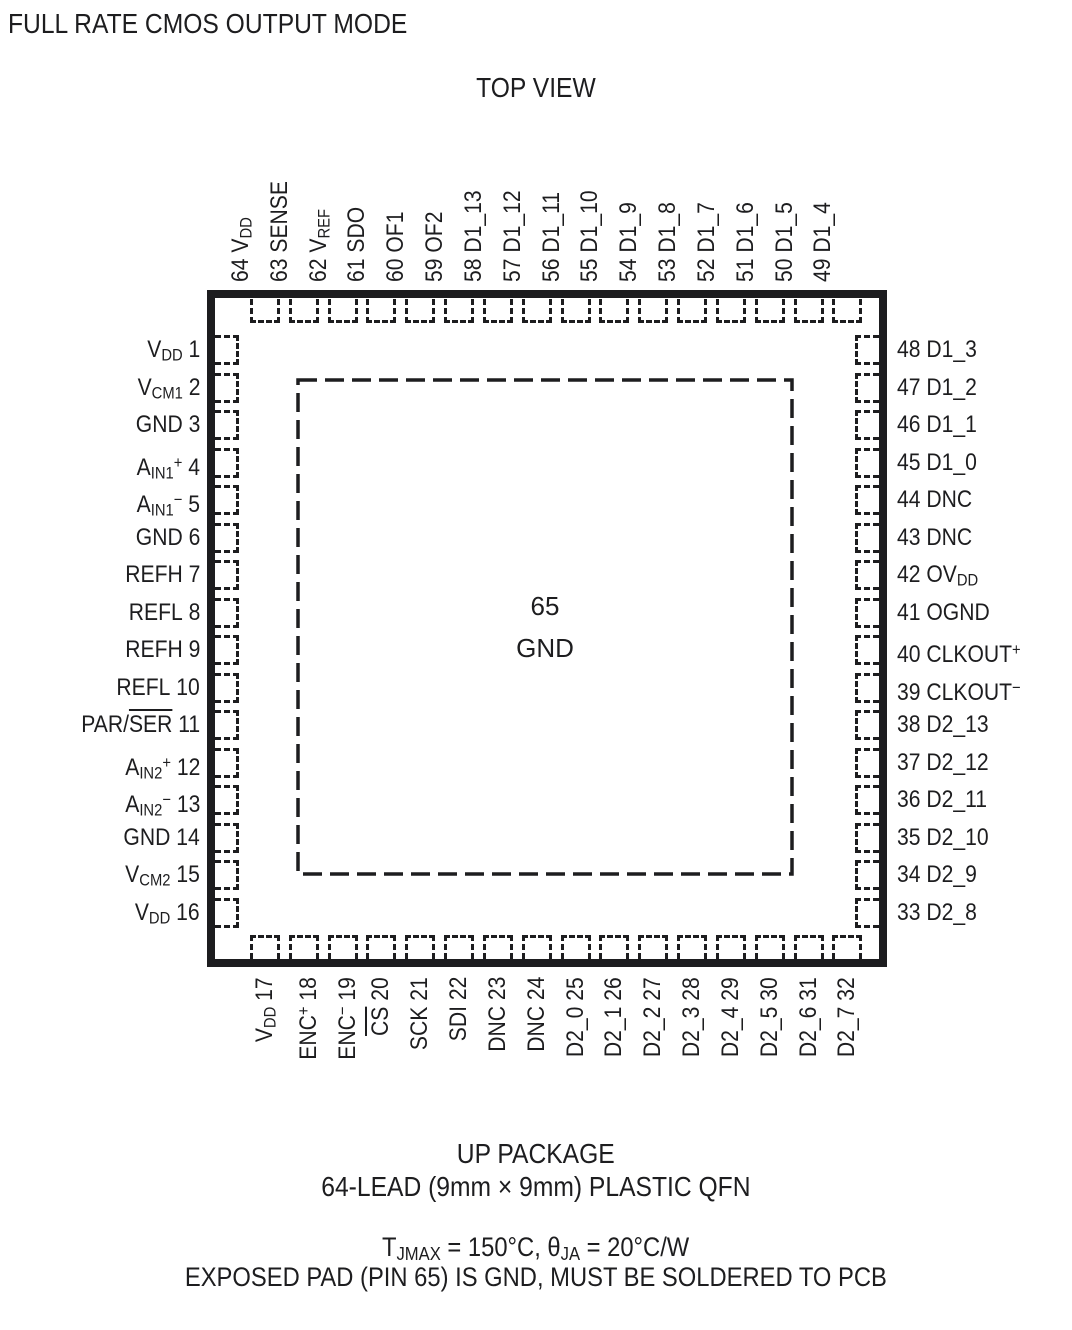  What do you see at coordinates (346, 1018) in the screenshot?
I see `pin-label-text: ENC− 19` at bounding box center [346, 1018].